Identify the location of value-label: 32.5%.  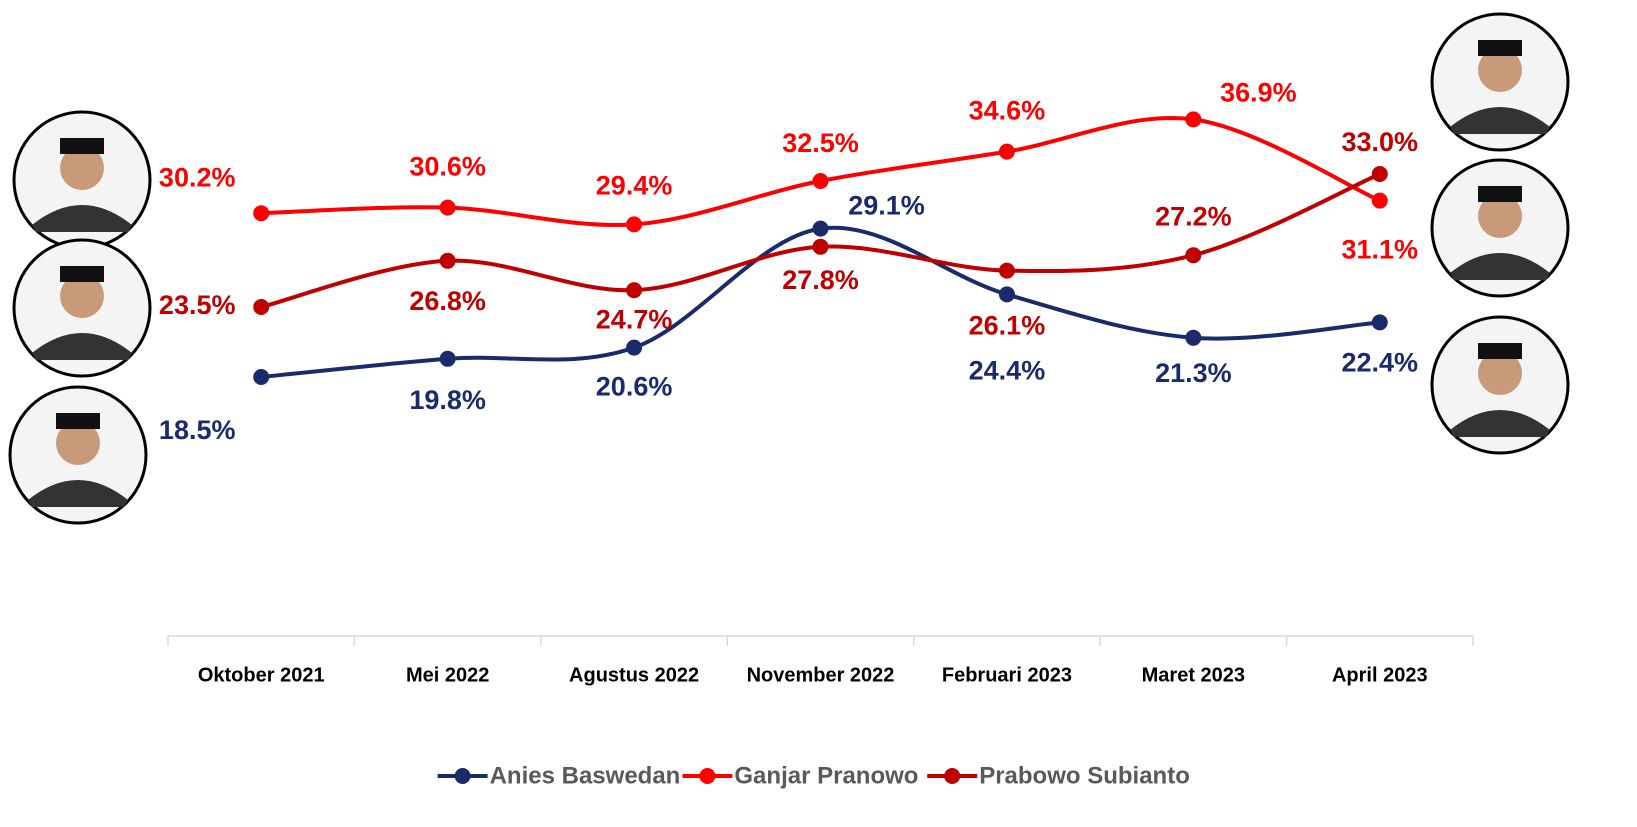
(820, 143).